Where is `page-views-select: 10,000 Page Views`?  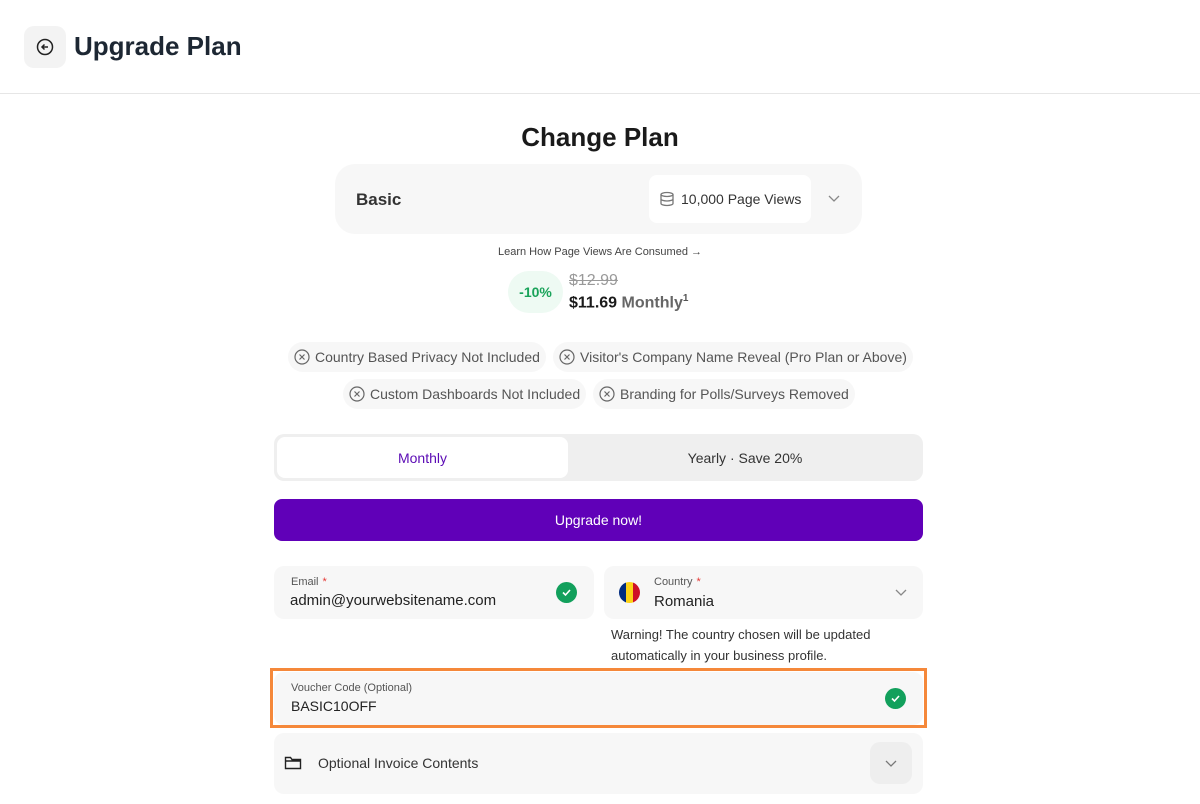 page-views-select: 10,000 Page Views is located at coordinates (730, 199).